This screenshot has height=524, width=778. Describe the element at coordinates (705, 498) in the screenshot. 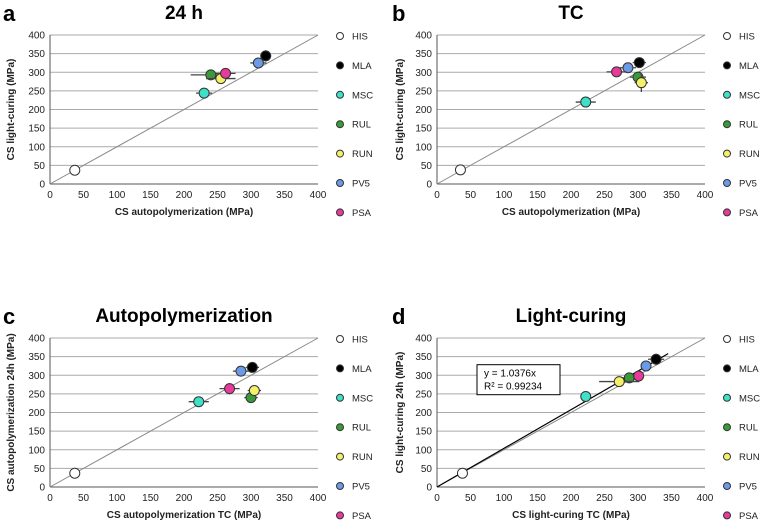

I see `x-tick-label: 400` at that location.